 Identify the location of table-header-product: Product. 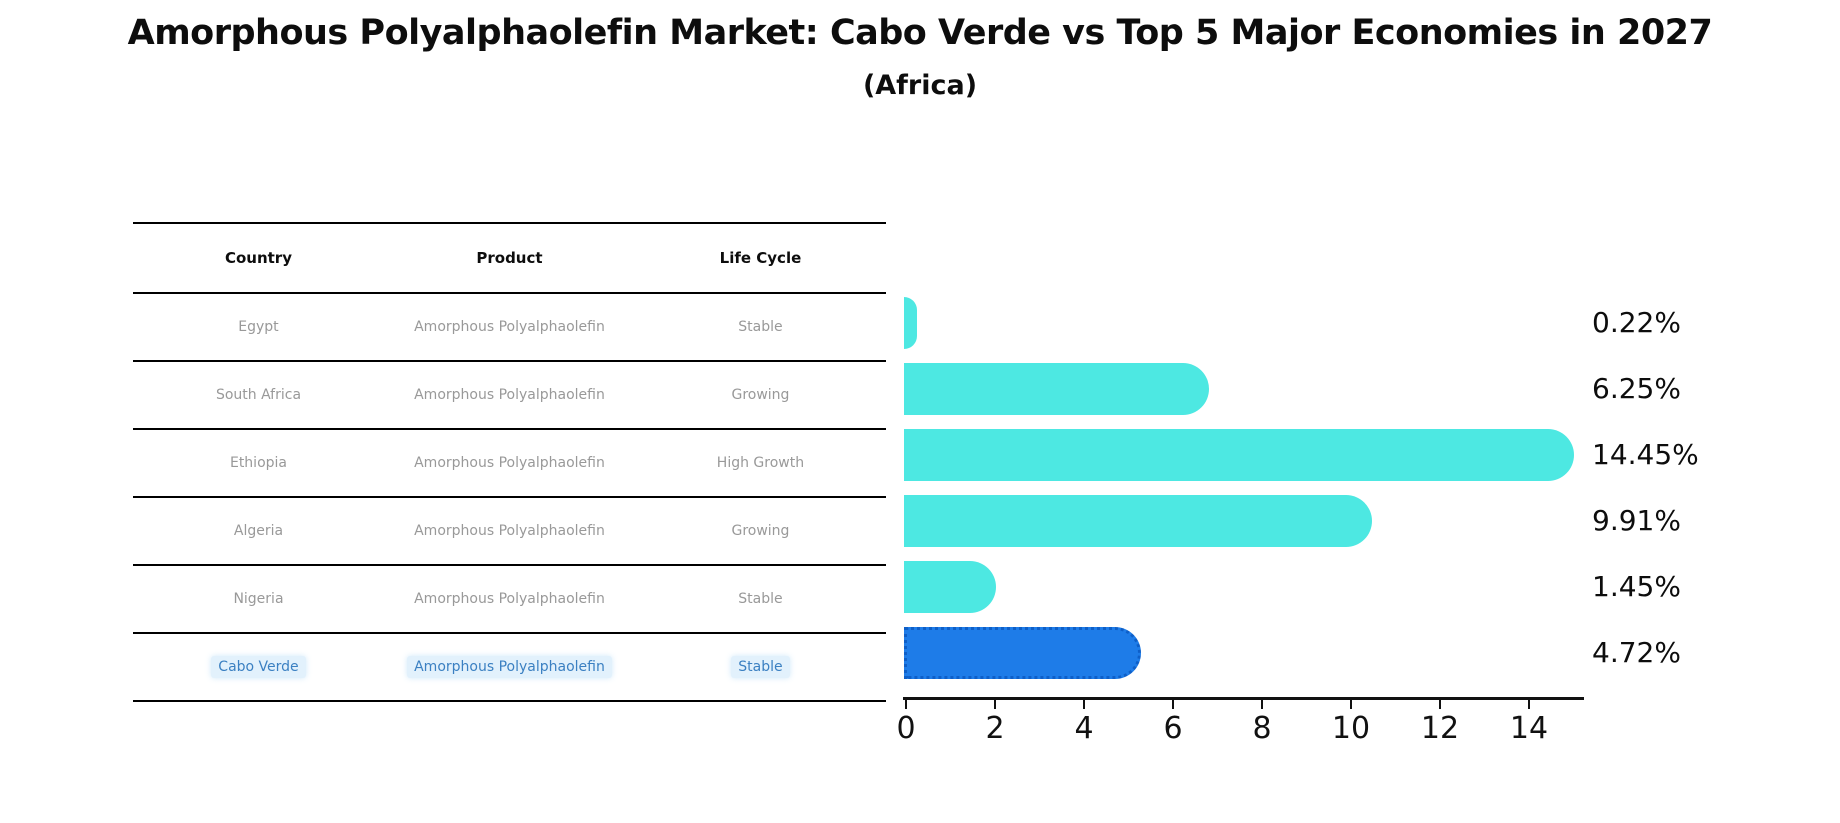
(509, 258).